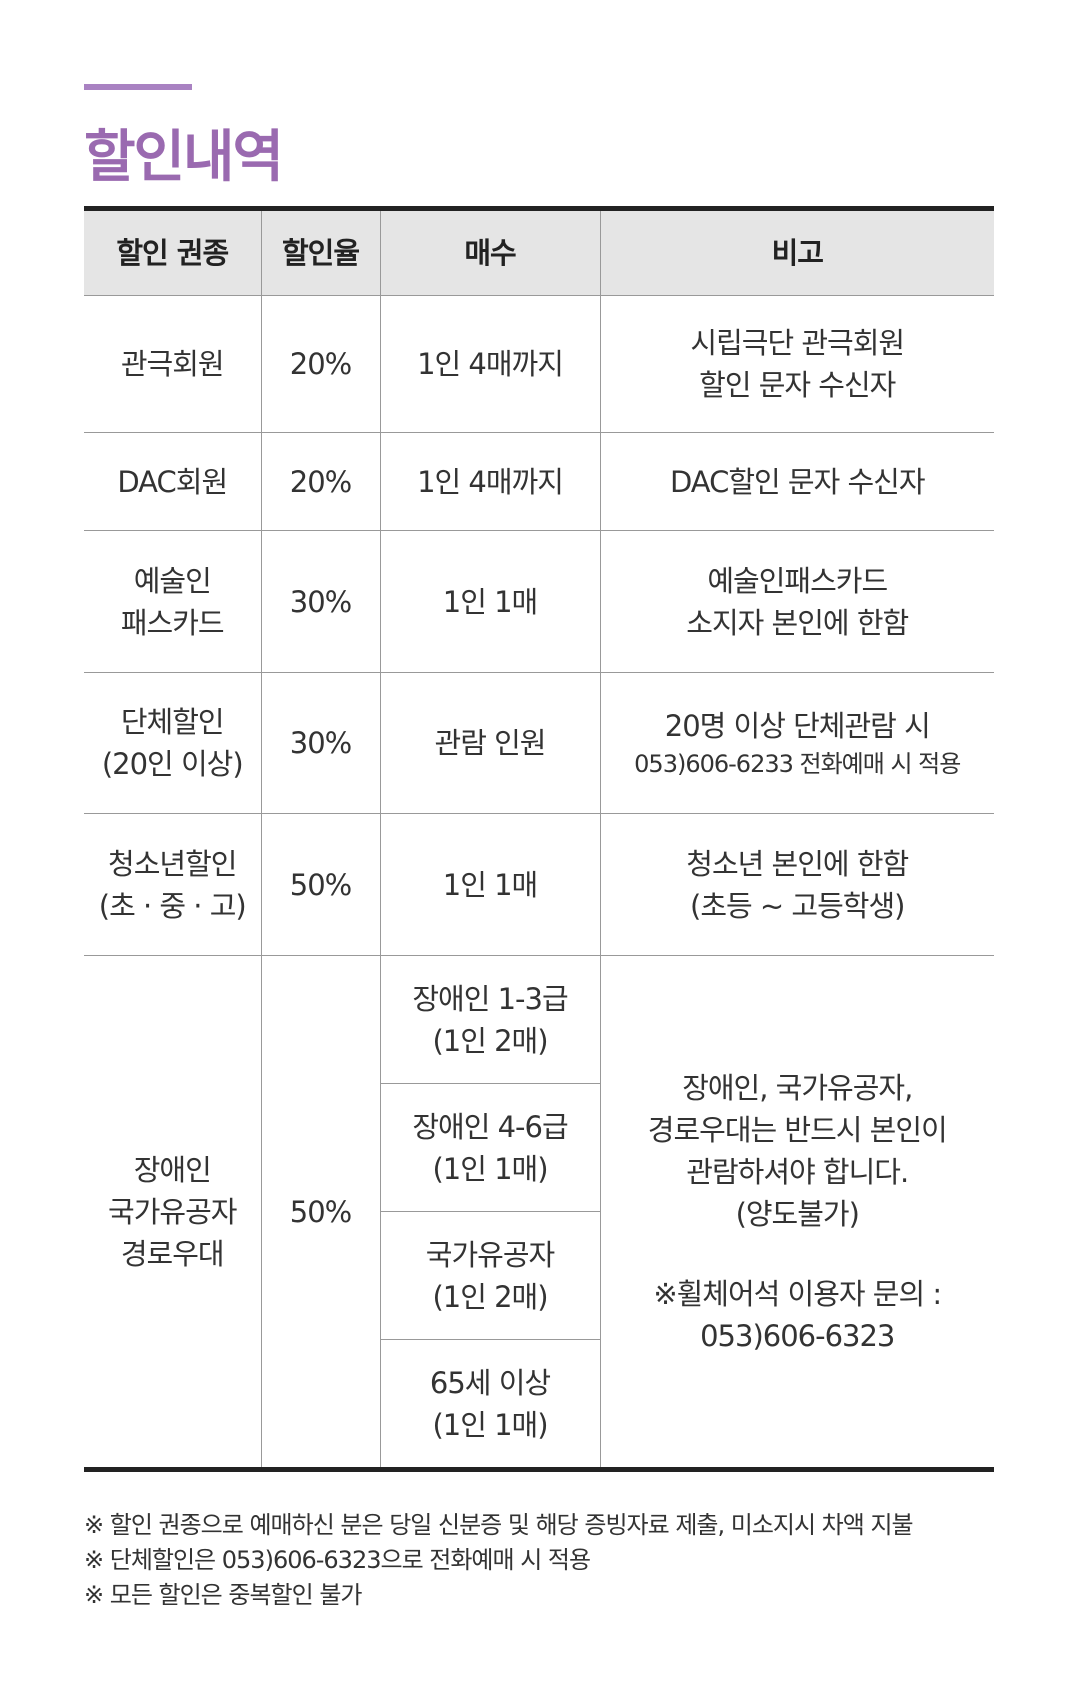 This screenshot has height=1696, width=1080. What do you see at coordinates (320, 252) in the screenshot?
I see `header-cell: 할인율` at bounding box center [320, 252].